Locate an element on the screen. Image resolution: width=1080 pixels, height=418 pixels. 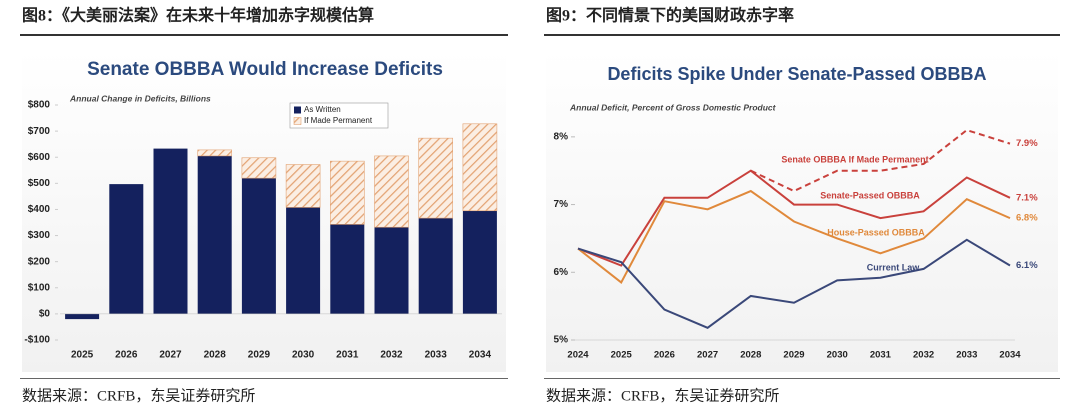
y-tick-label: -$100 is located at coordinates (37, 340).